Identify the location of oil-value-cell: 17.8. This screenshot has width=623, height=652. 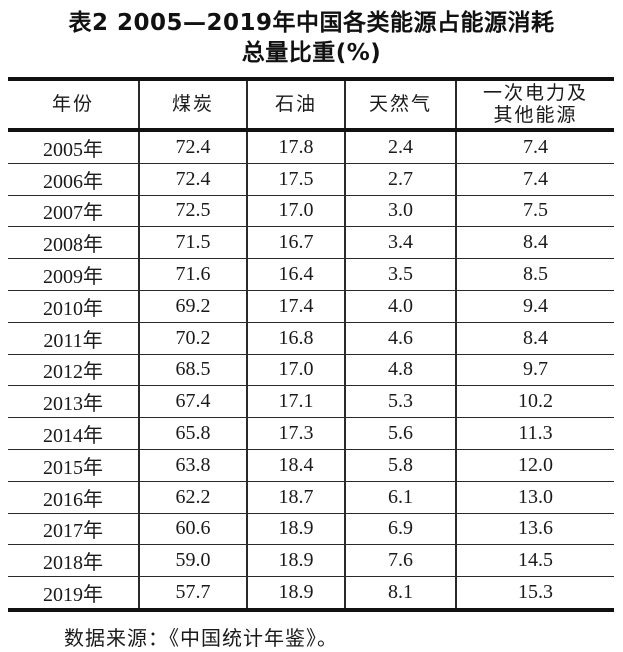
(295, 147).